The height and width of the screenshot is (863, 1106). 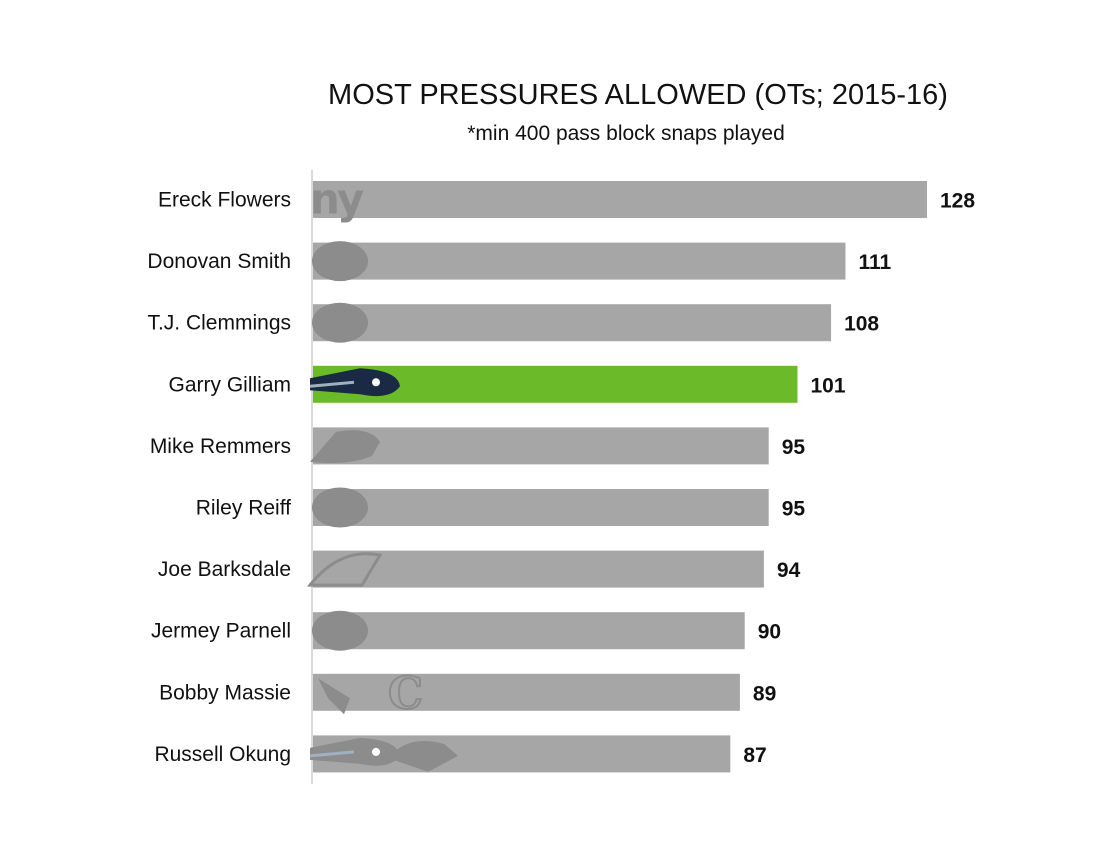 What do you see at coordinates (754, 755) in the screenshot?
I see `value-label: 87` at bounding box center [754, 755].